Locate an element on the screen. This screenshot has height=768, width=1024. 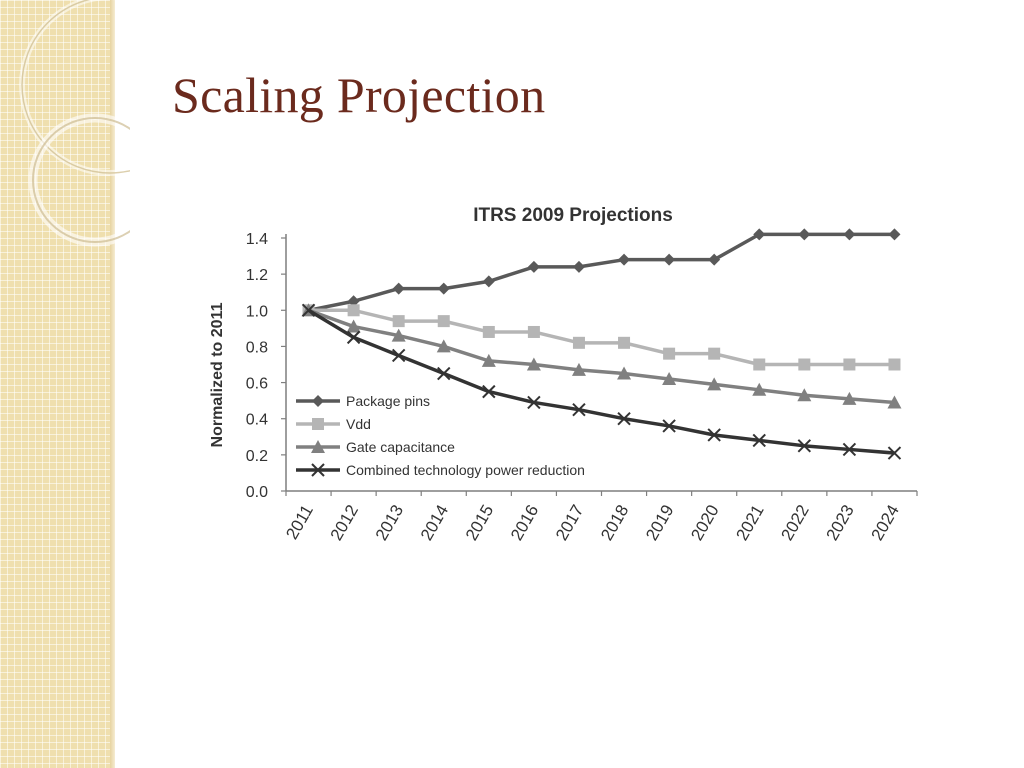
x-tick-label: 2012 is located at coordinates (344, 523).